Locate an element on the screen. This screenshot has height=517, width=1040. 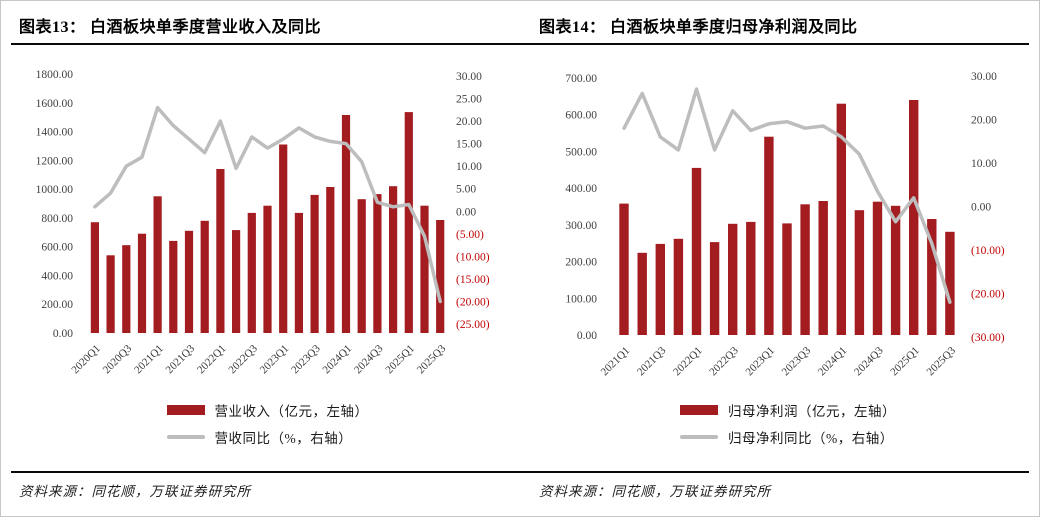
title-divider-rule is located at coordinates (520, 44).